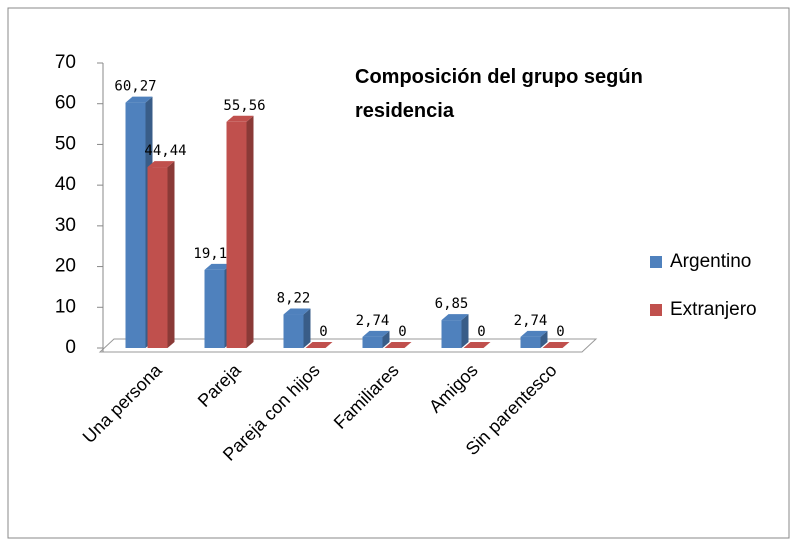 This screenshot has width=798, height=546. I want to click on y-tick-label: 60, so click(65, 103).